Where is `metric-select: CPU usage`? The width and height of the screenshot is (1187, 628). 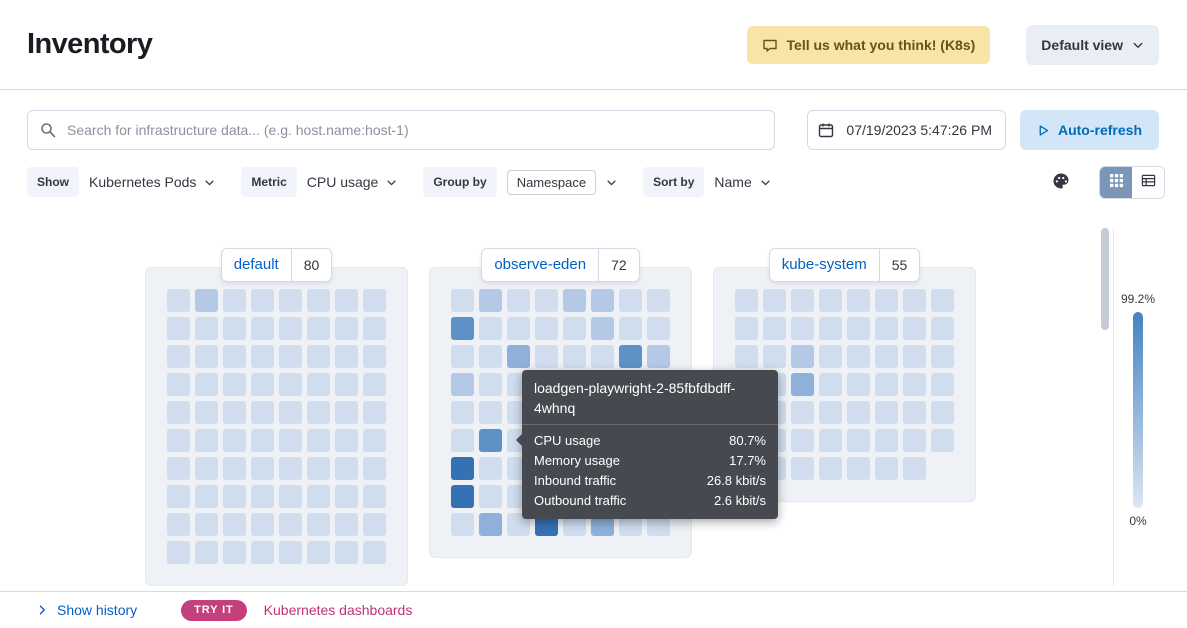 metric-select: CPU usage is located at coordinates (352, 182).